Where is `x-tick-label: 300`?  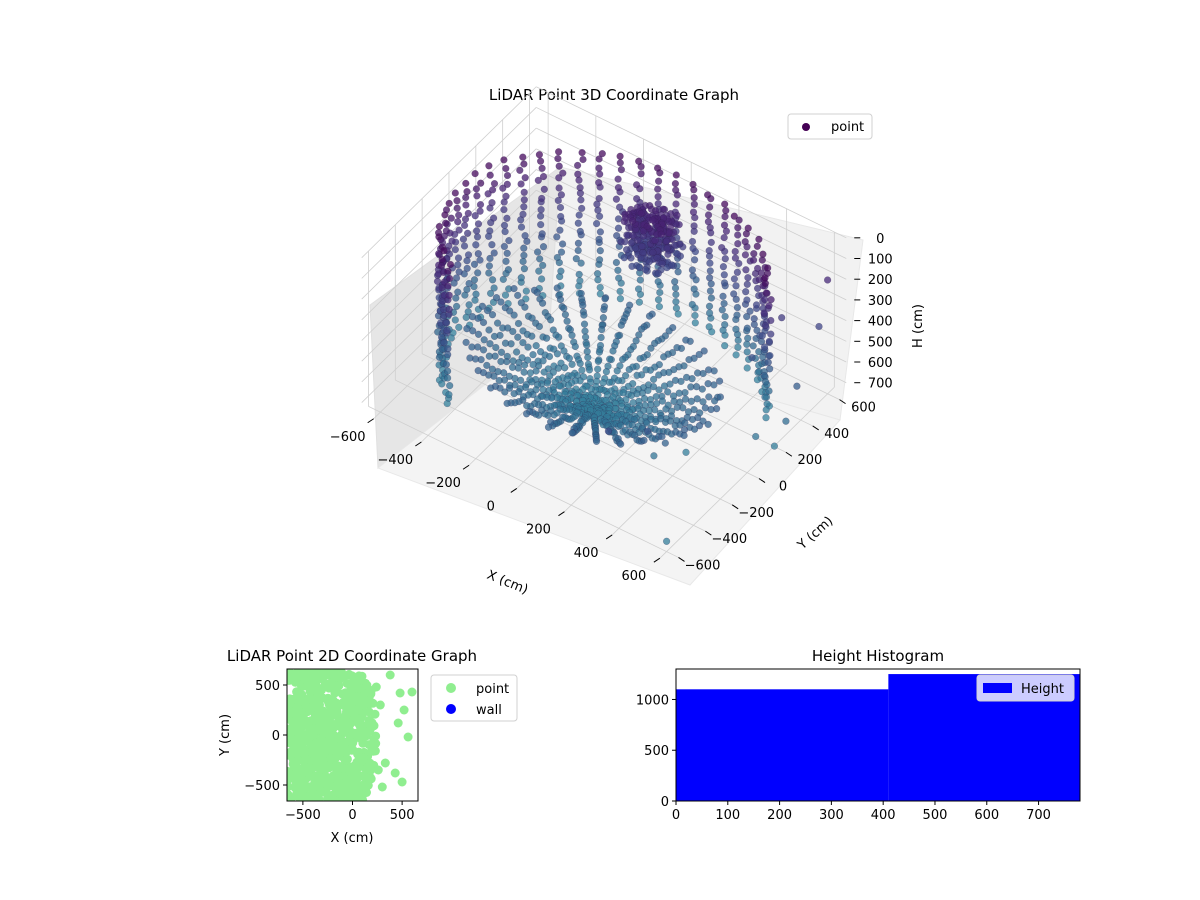
x-tick-label: 300 is located at coordinates (831, 815).